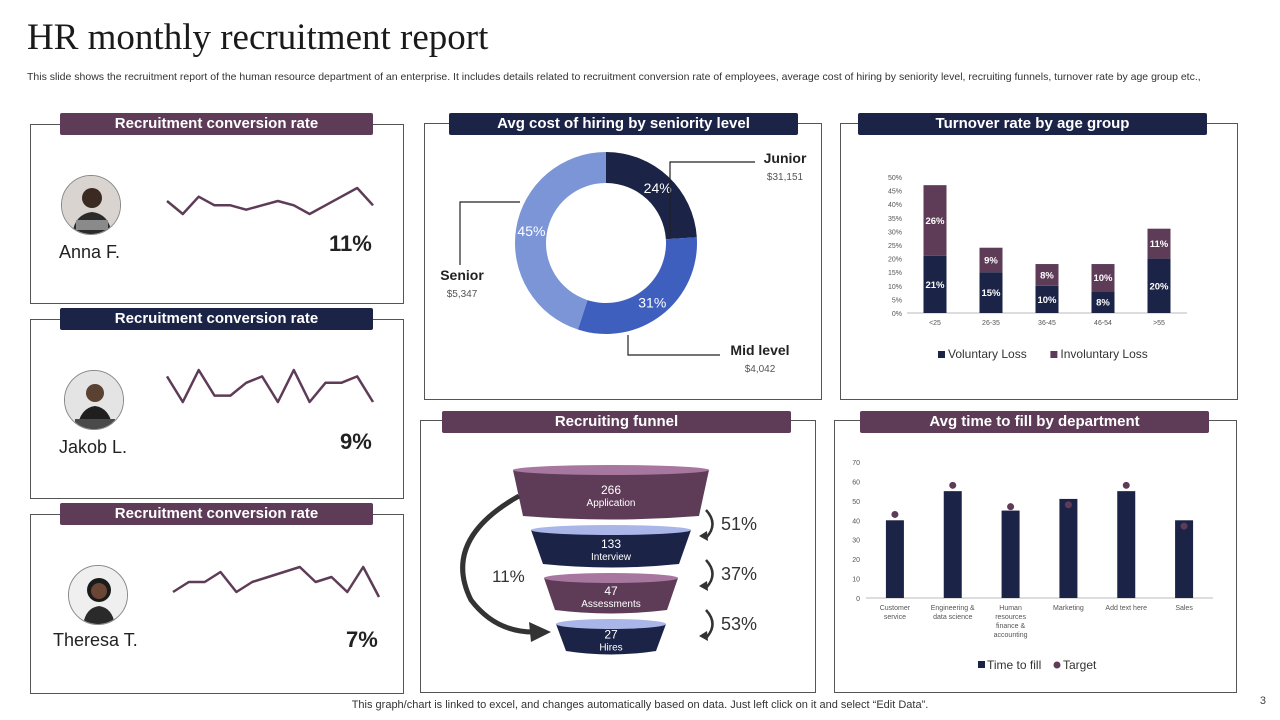  Describe the element at coordinates (1032, 124) in the screenshot. I see `turnover-pill: Turnover rate by age group` at that location.